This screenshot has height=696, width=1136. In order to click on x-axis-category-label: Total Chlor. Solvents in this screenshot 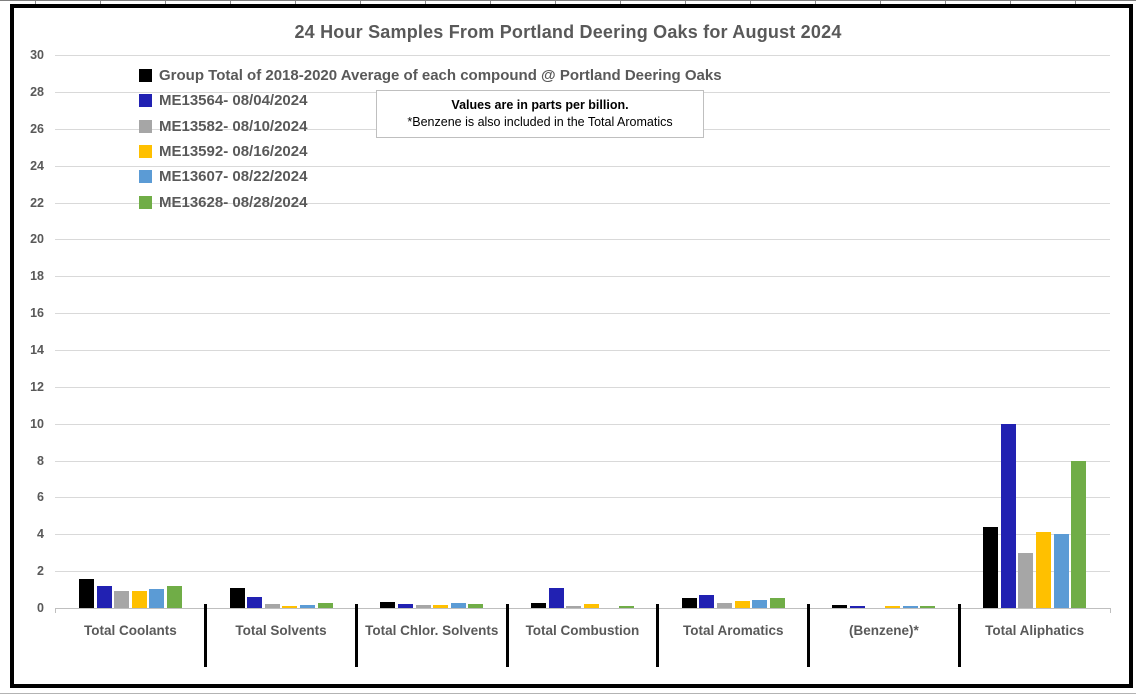, I will do `click(432, 630)`.